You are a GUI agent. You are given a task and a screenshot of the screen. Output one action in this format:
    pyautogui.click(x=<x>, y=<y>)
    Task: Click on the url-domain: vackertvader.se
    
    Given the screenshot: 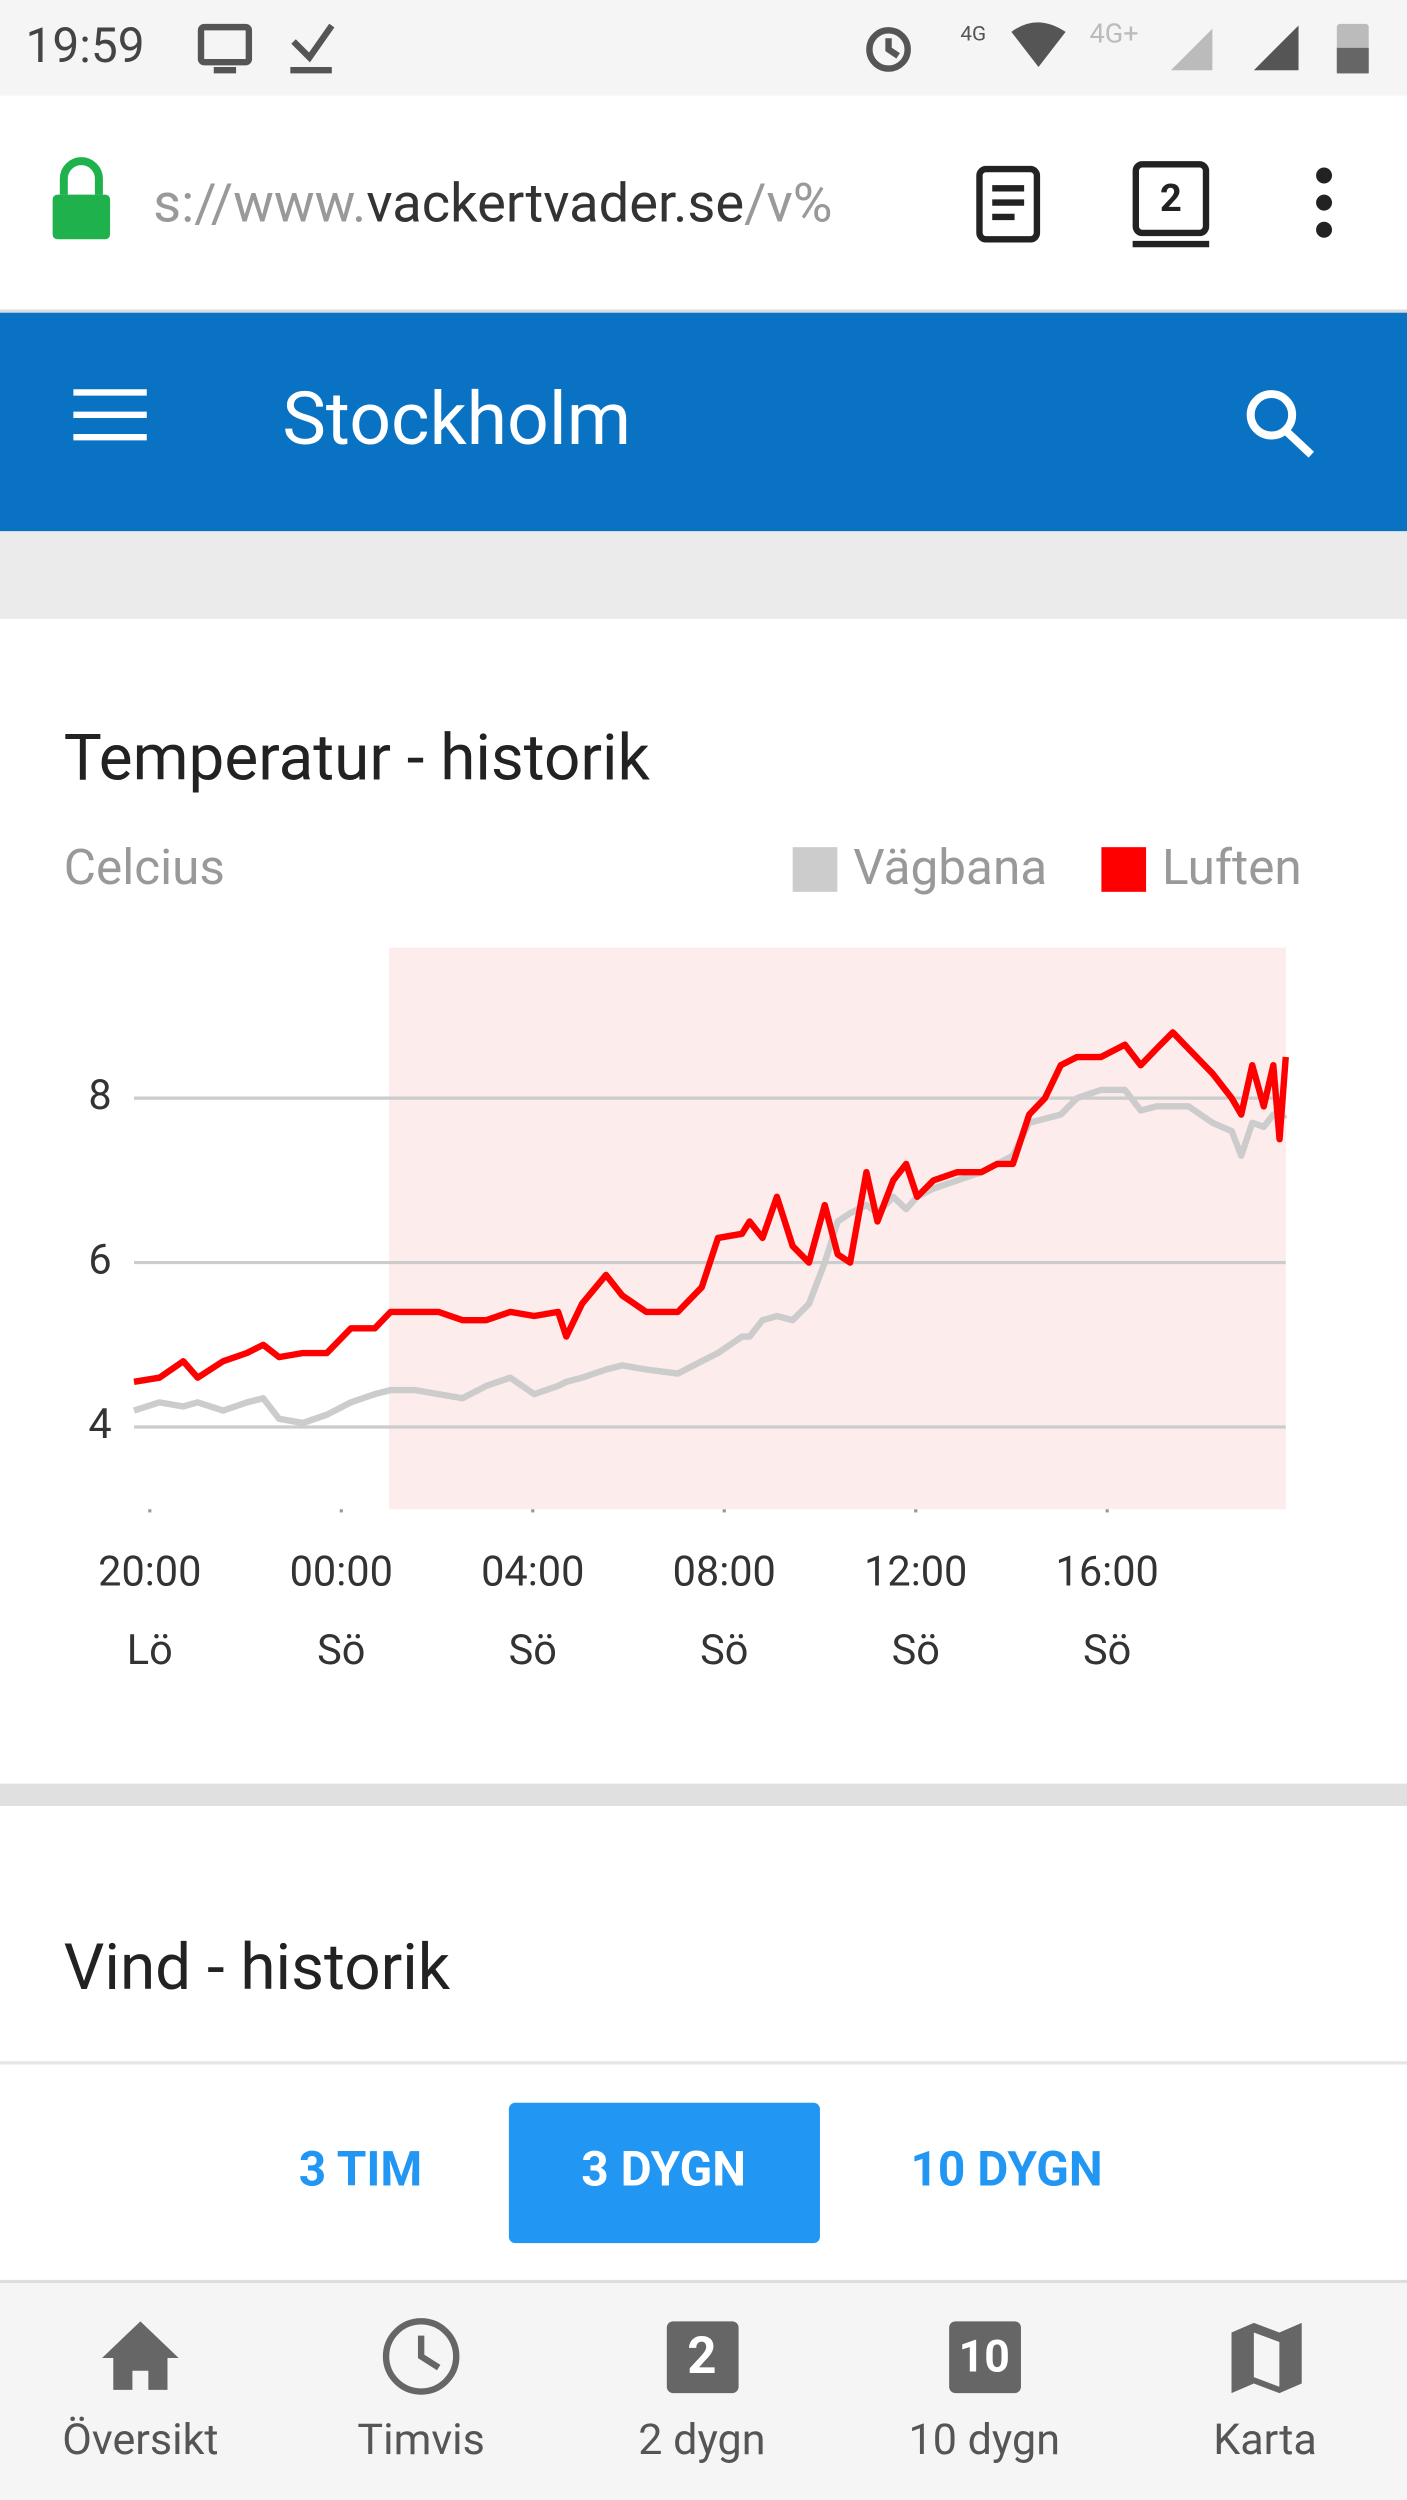 What is the action you would take?
    pyautogui.click(x=555, y=204)
    